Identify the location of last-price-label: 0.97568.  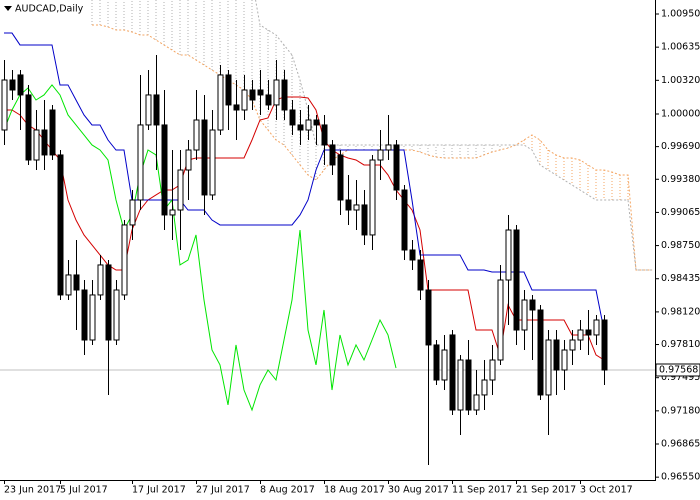
(678, 370).